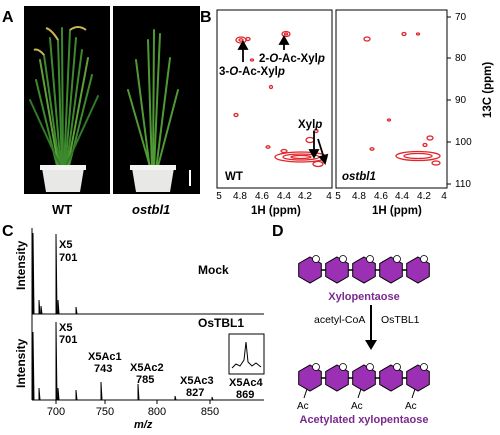  I want to click on svg-text: X5Ac4, so click(246, 383).